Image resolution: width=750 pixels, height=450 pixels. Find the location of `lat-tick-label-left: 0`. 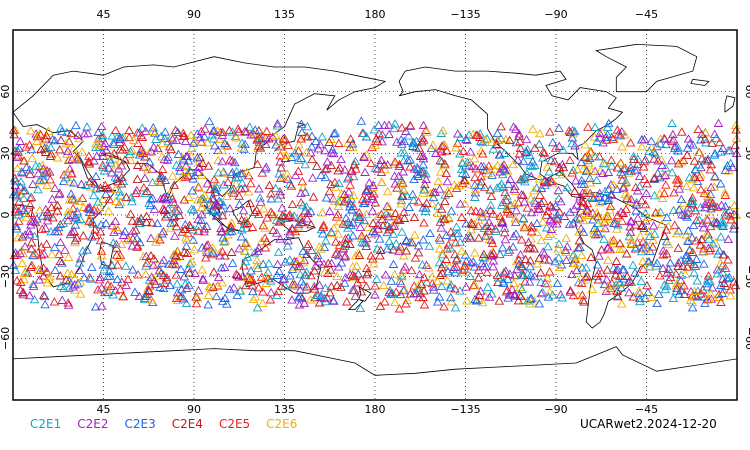

lat-tick-label-left: 0 is located at coordinates (6, 215).